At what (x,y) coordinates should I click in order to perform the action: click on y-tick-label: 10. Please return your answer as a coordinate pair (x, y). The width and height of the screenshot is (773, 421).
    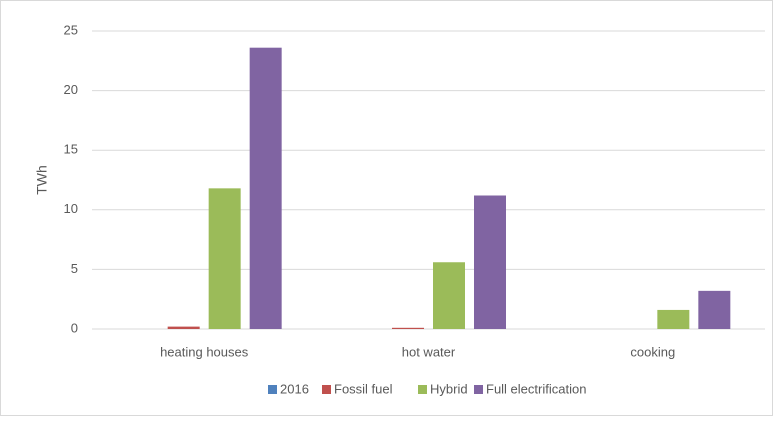
    Looking at the image, I should click on (71, 208).